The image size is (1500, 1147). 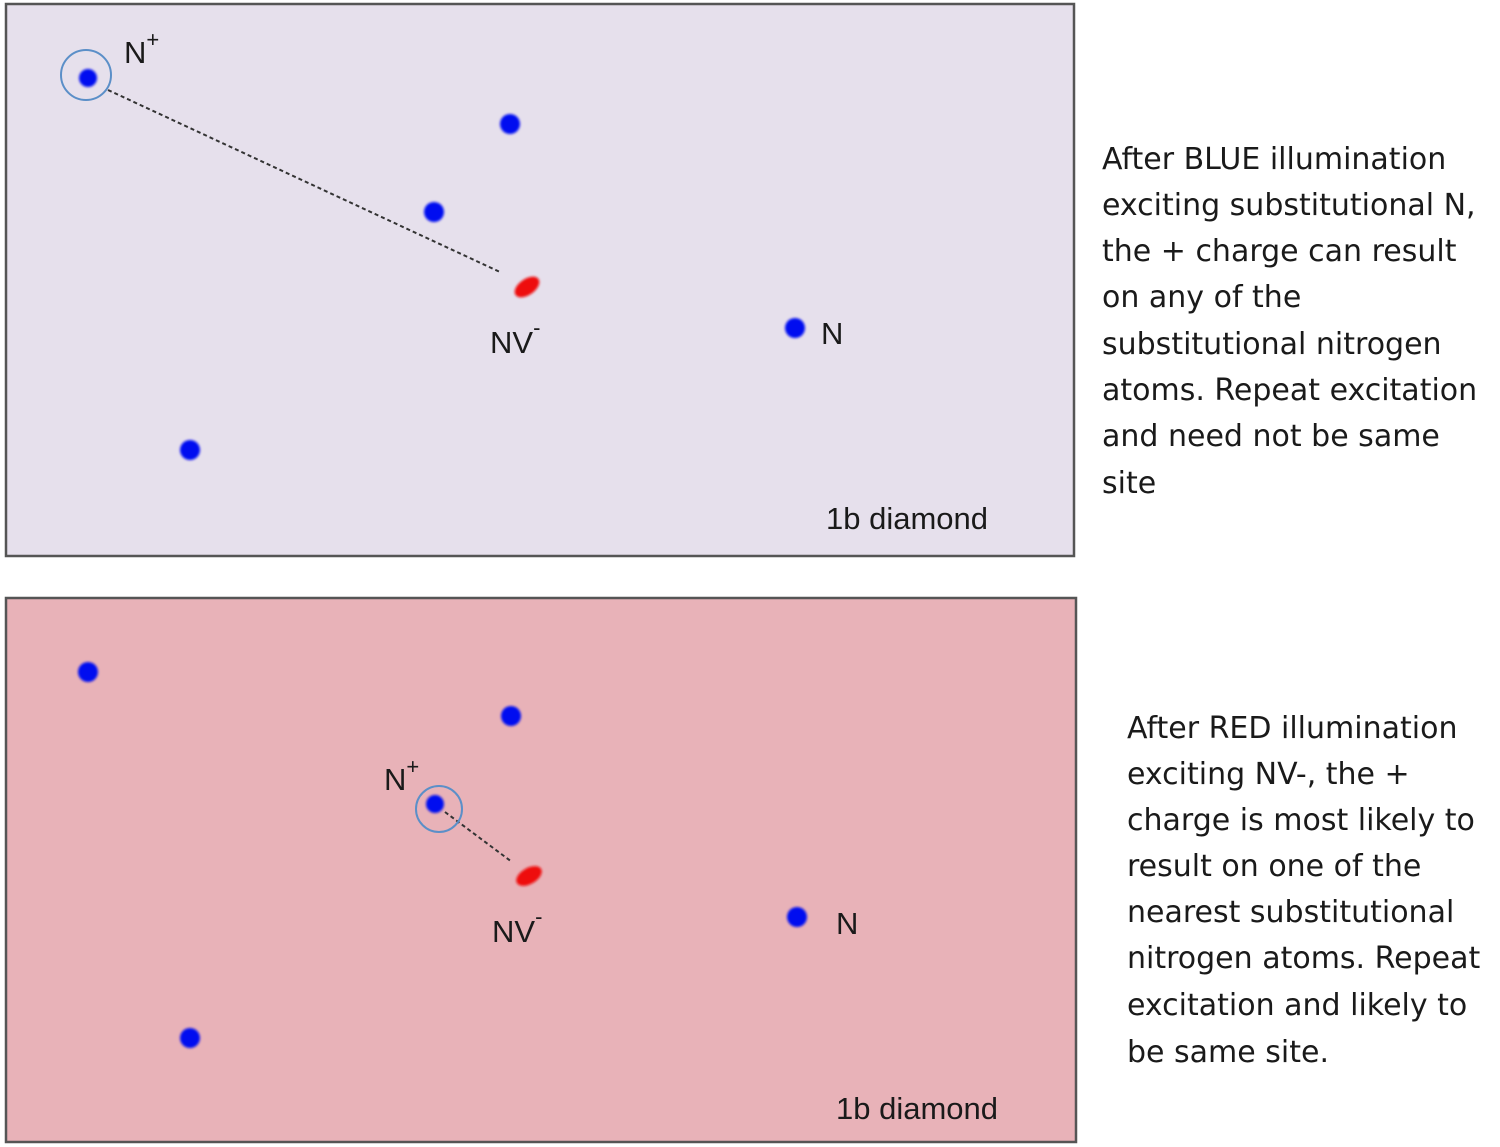 I want to click on description-line: nearest substitutional, so click(x=1290, y=912).